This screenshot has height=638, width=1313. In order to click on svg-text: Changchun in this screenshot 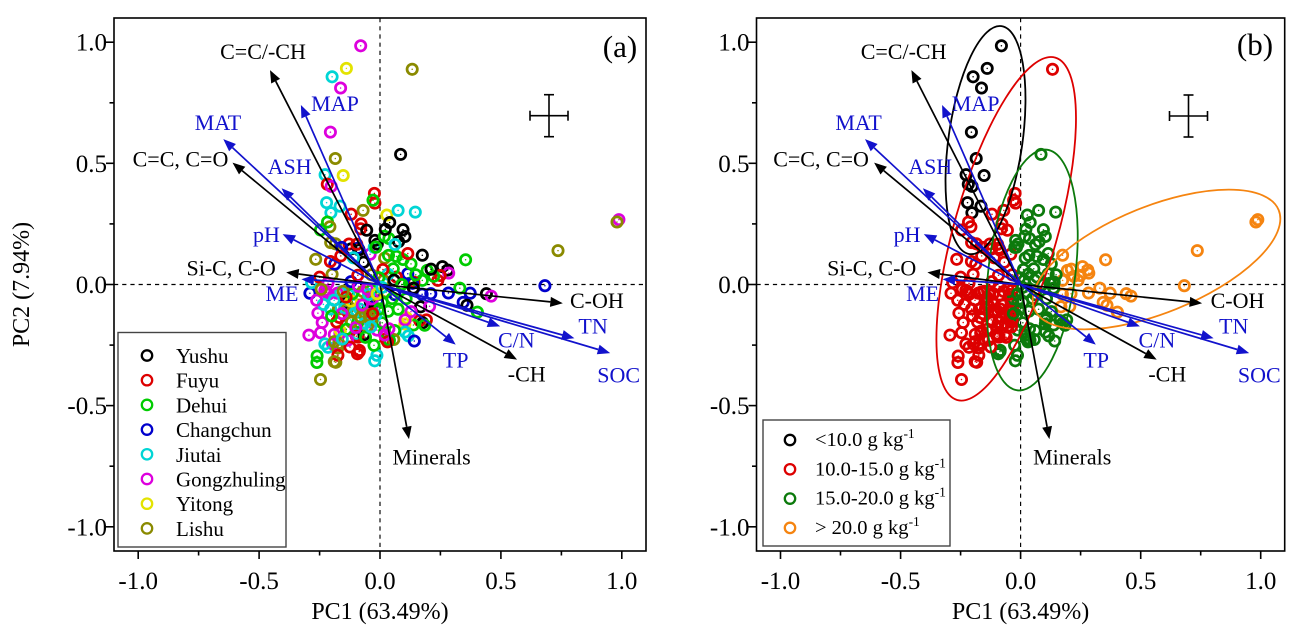, I will do `click(224, 430)`.